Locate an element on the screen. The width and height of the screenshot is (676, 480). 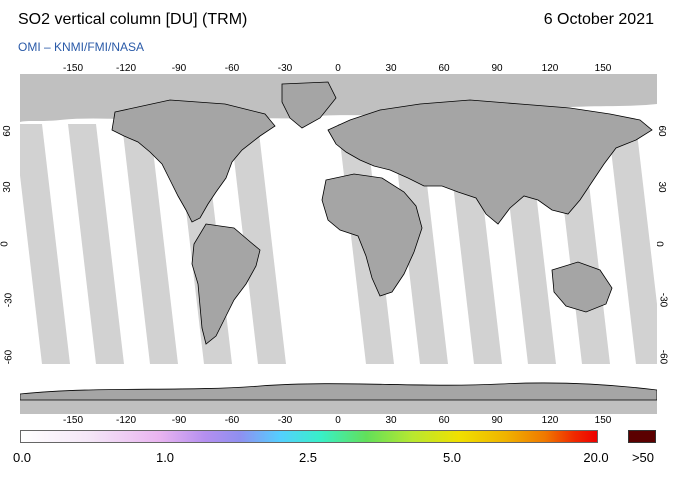
colorbar-overflow-swatch is located at coordinates (642, 436).